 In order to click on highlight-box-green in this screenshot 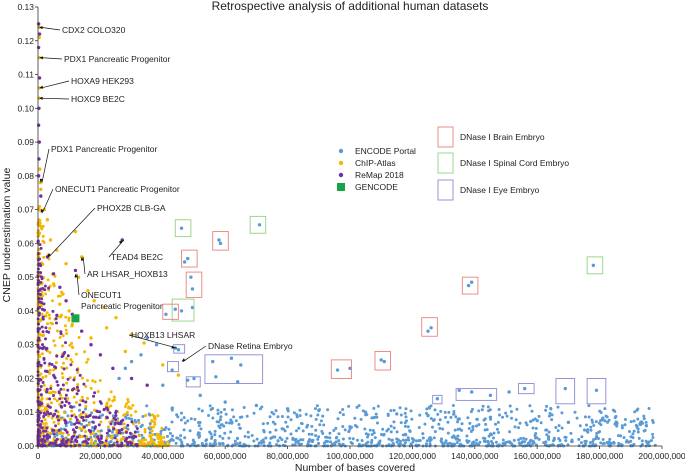, I will do `click(183, 228)`.